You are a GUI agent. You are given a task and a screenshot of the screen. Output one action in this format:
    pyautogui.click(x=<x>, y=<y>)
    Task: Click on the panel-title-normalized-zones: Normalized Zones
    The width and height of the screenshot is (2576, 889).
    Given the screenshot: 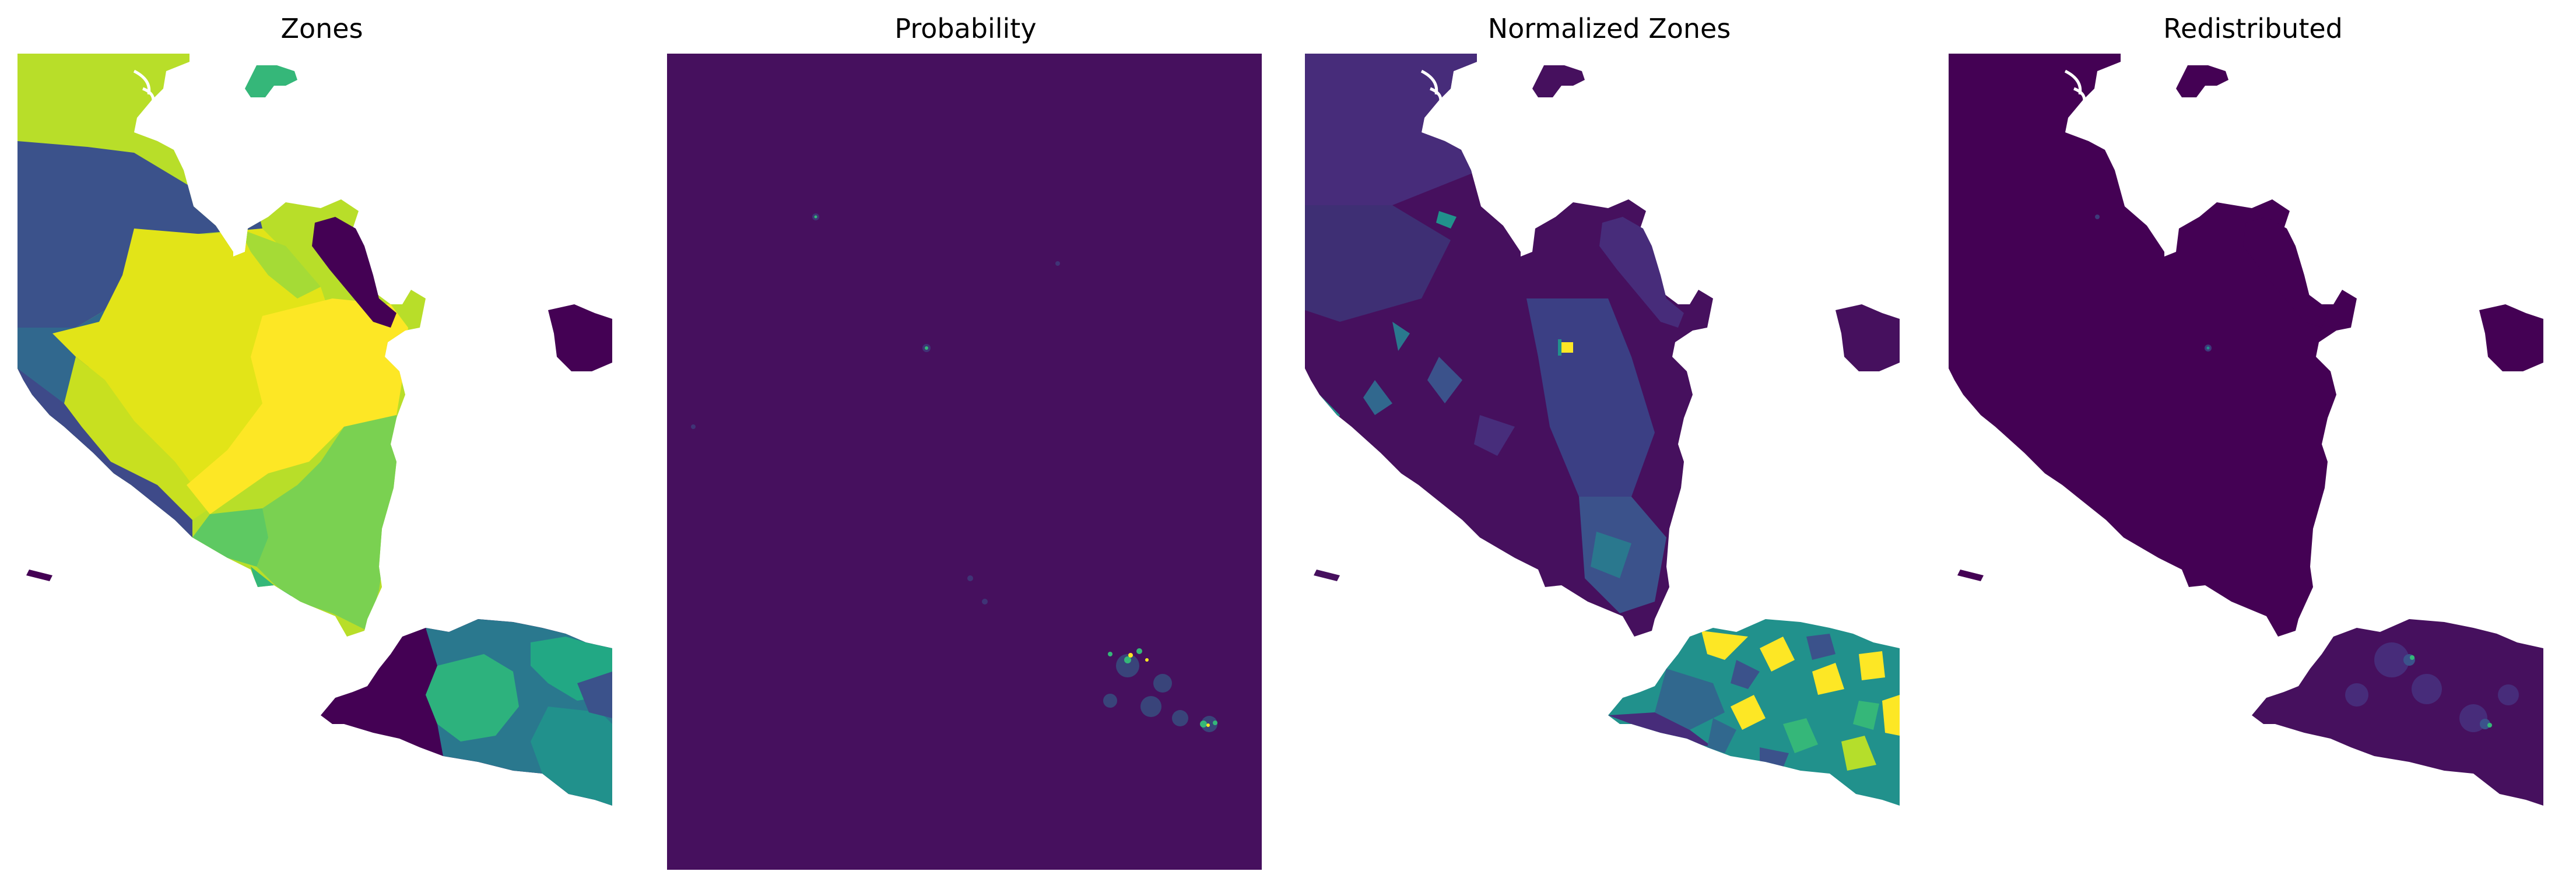 What is the action you would take?
    pyautogui.click(x=1609, y=28)
    